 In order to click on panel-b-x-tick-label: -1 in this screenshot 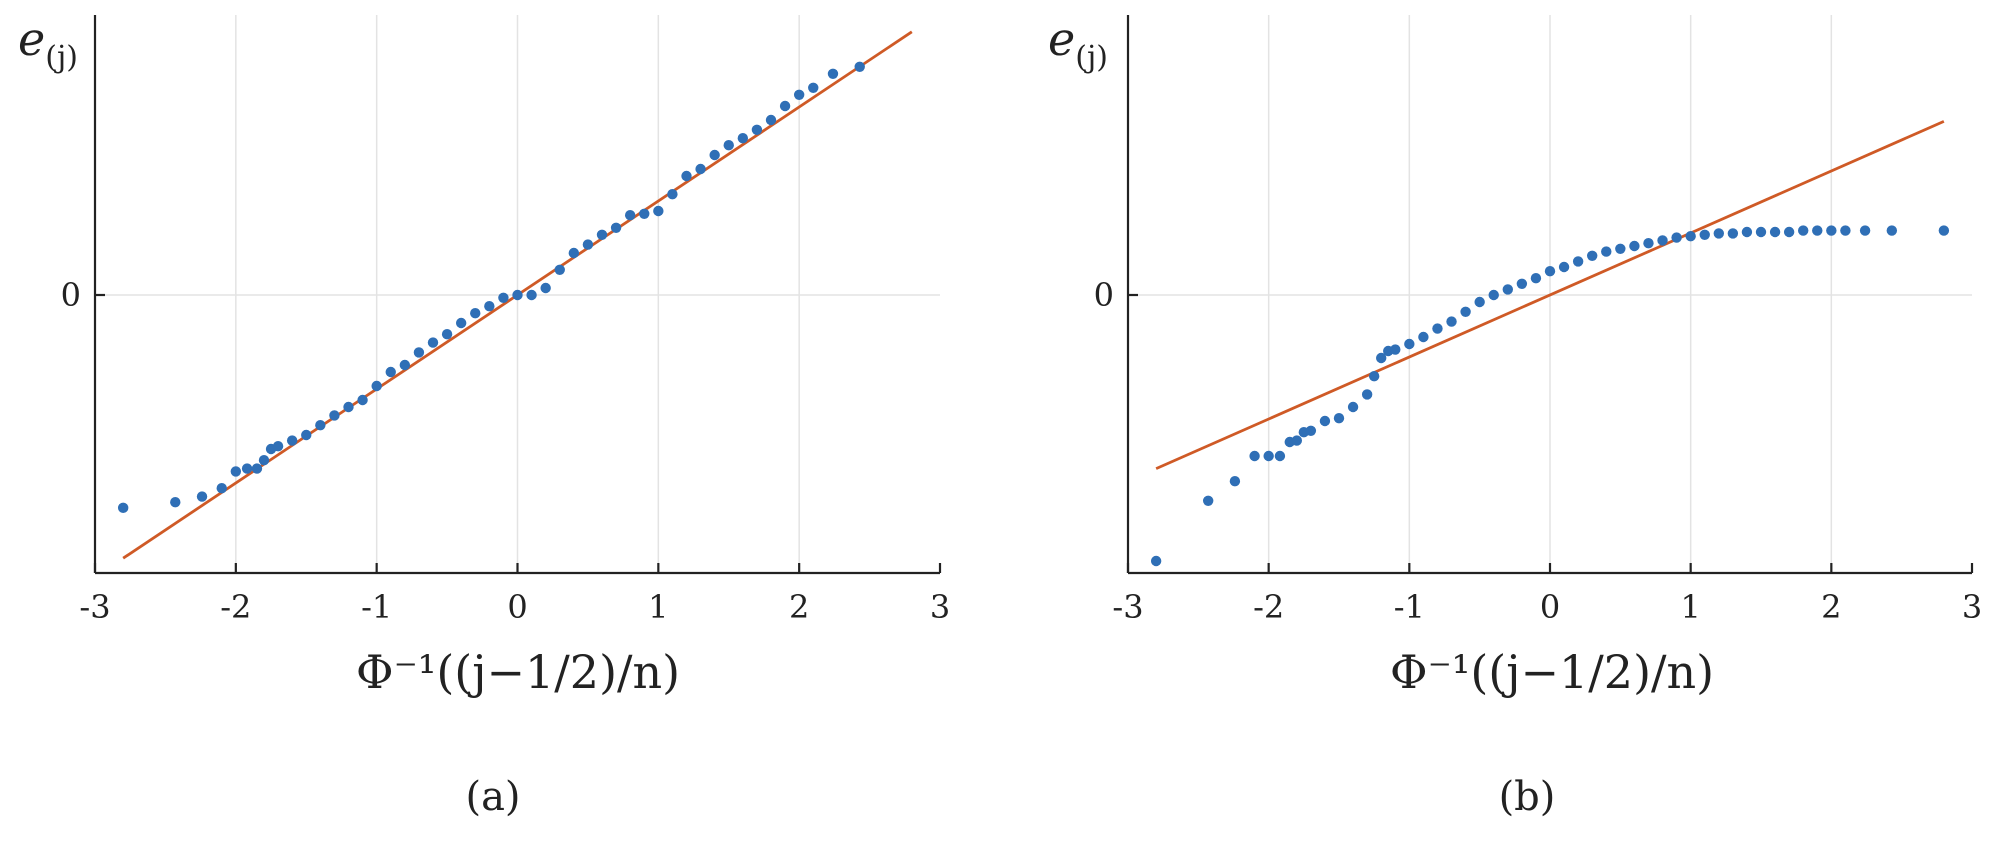, I will do `click(1409, 607)`.